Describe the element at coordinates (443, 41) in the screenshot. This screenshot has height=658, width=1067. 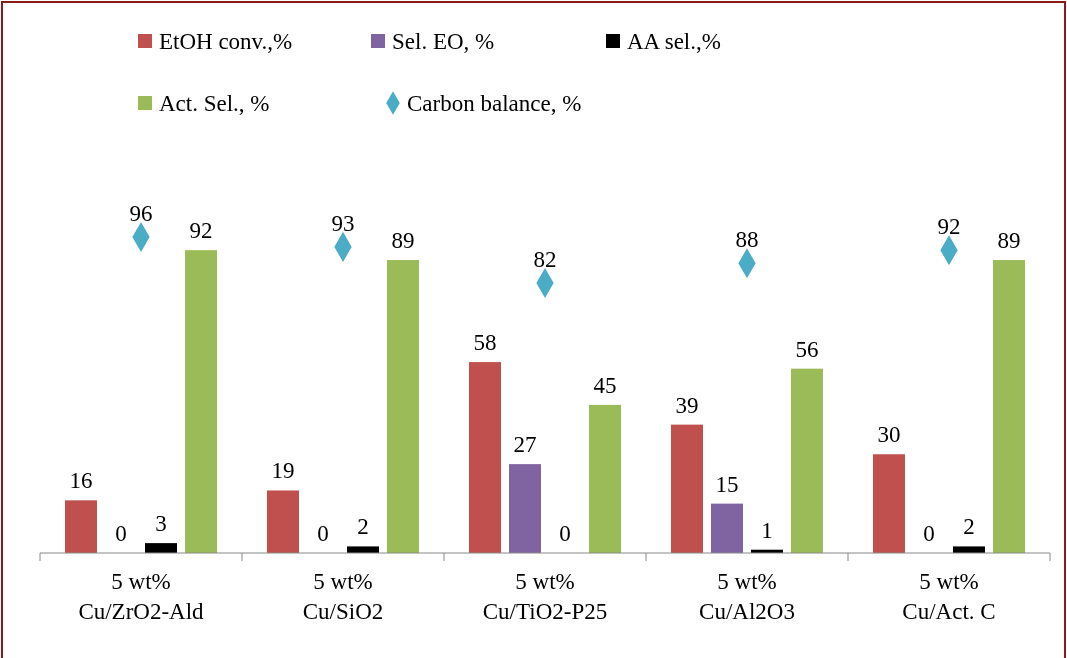
I see `legend-label: Sel. EO, %` at that location.